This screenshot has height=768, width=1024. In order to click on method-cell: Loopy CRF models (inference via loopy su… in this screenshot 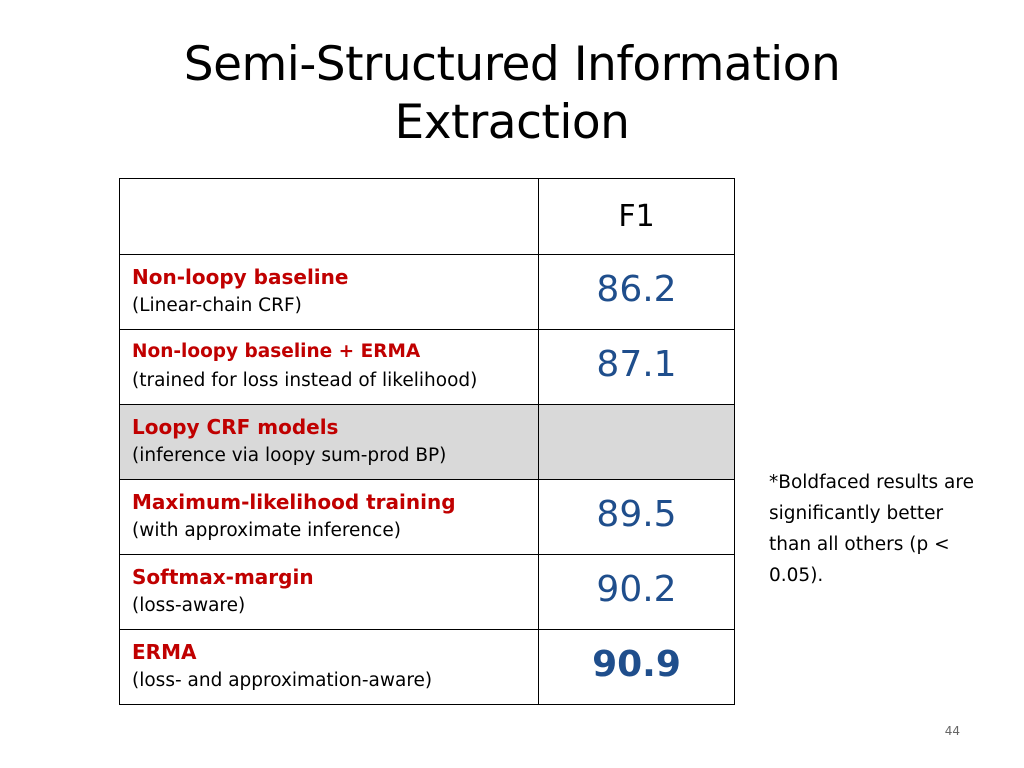, I will do `click(329, 442)`.